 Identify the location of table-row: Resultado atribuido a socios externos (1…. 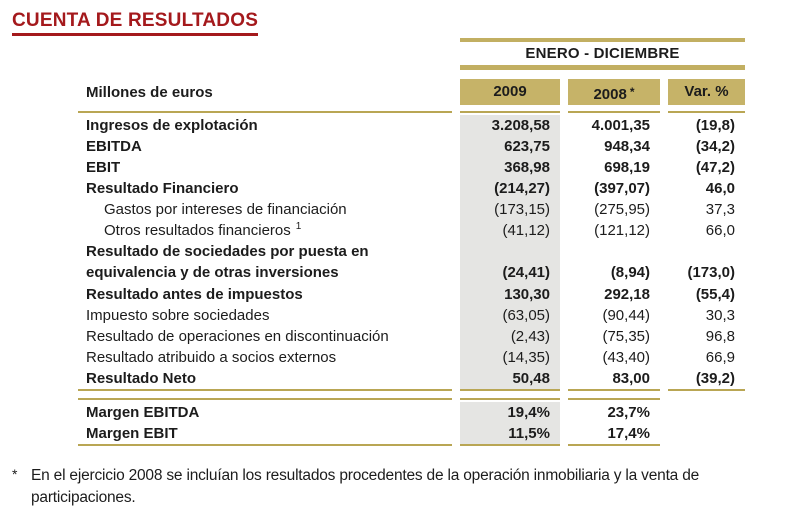
(438, 357).